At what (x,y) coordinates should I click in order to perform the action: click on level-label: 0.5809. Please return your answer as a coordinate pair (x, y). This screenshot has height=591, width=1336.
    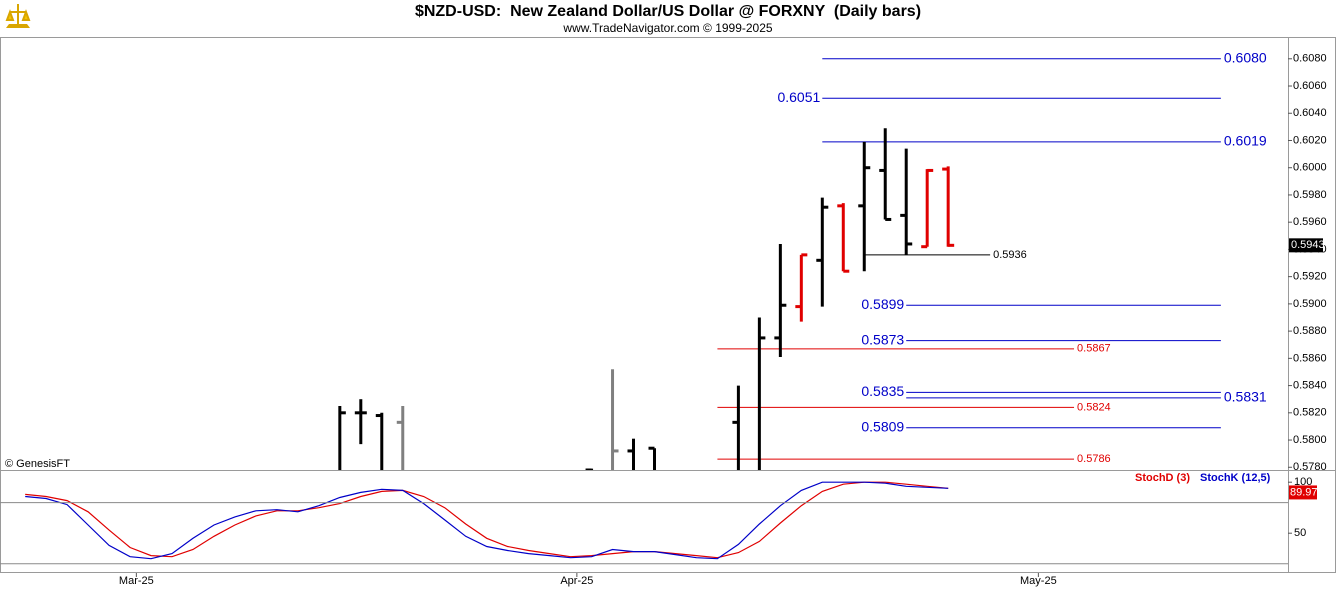
    Looking at the image, I should click on (882, 426).